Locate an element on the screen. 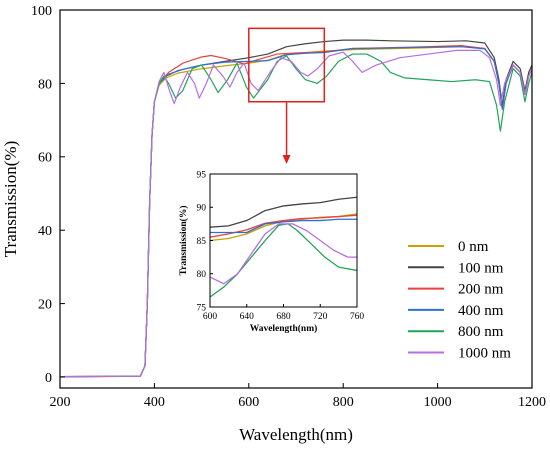  zoom-region-marker is located at coordinates (287, 95).